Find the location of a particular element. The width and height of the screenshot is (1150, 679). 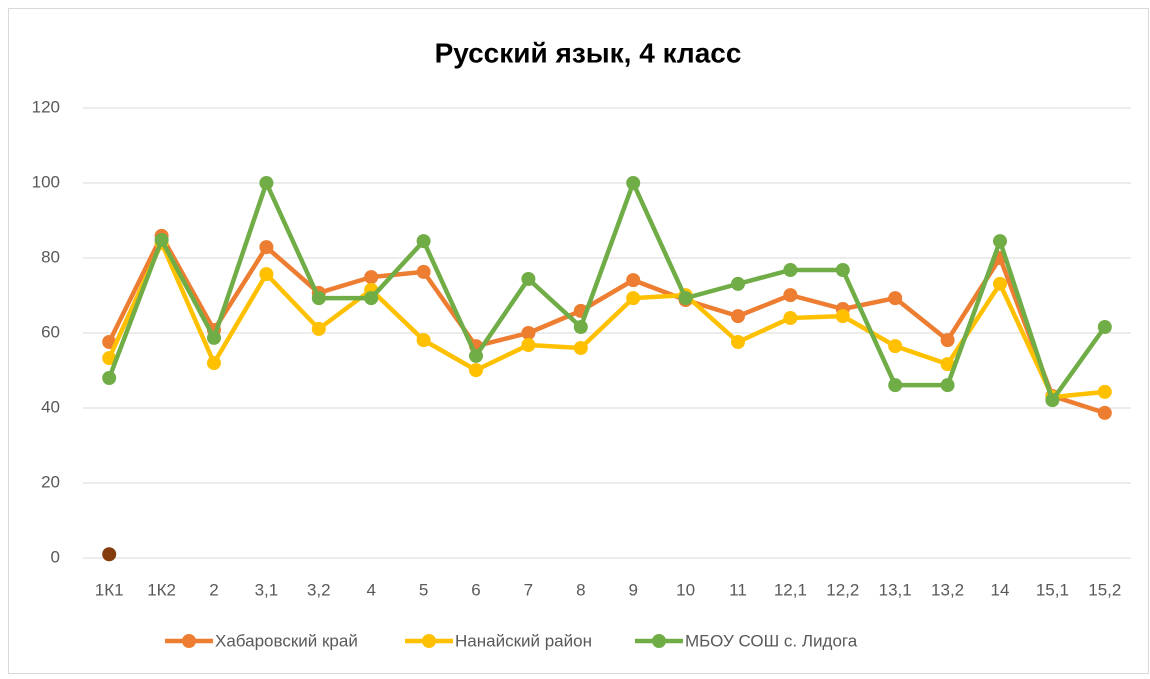

x-tick-label: 7 is located at coordinates (528, 589).